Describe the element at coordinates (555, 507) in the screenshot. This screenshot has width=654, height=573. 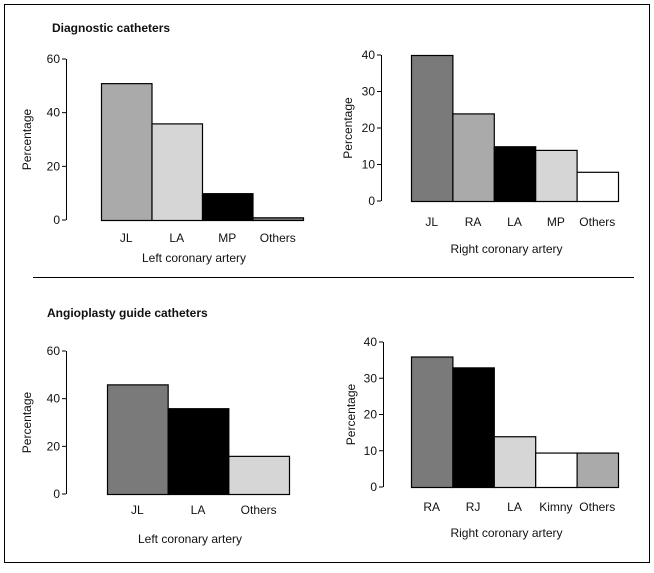
I see `x-category-label: Kimny` at that location.